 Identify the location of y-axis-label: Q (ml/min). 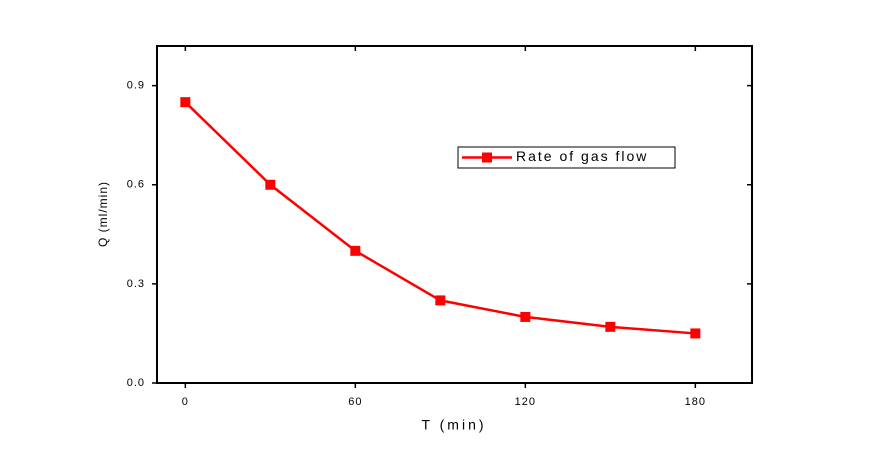
(103, 214).